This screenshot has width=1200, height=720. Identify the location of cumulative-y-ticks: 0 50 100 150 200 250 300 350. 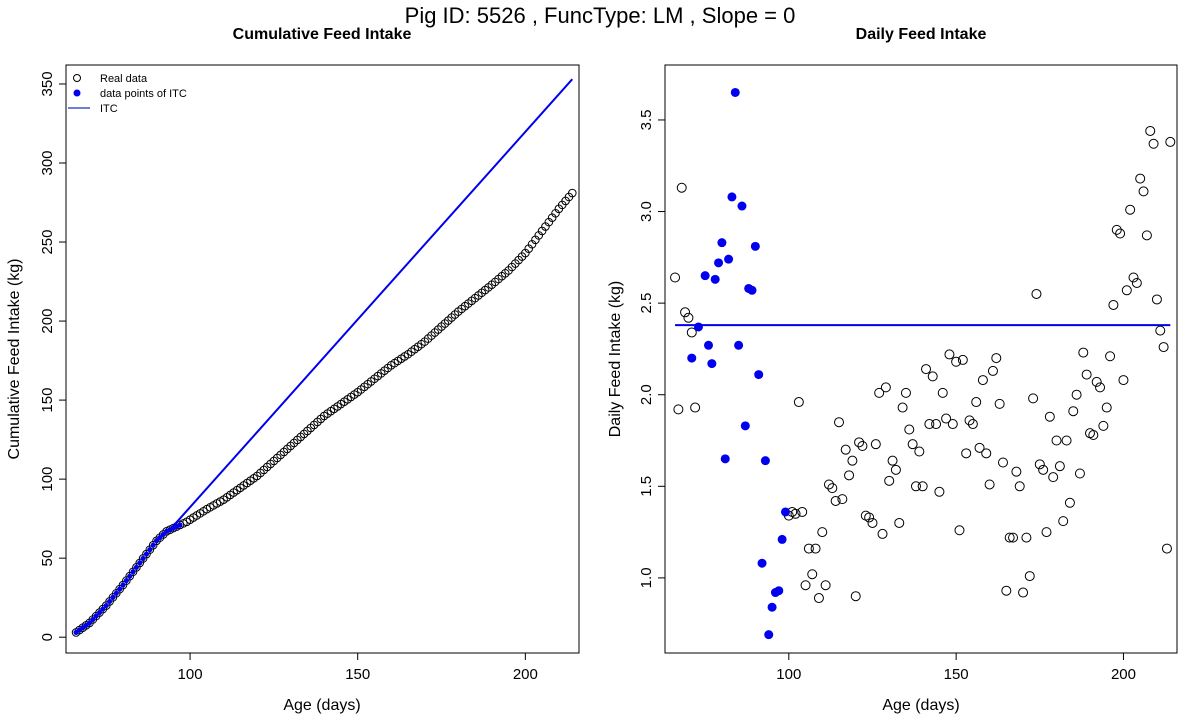
(52, 356).